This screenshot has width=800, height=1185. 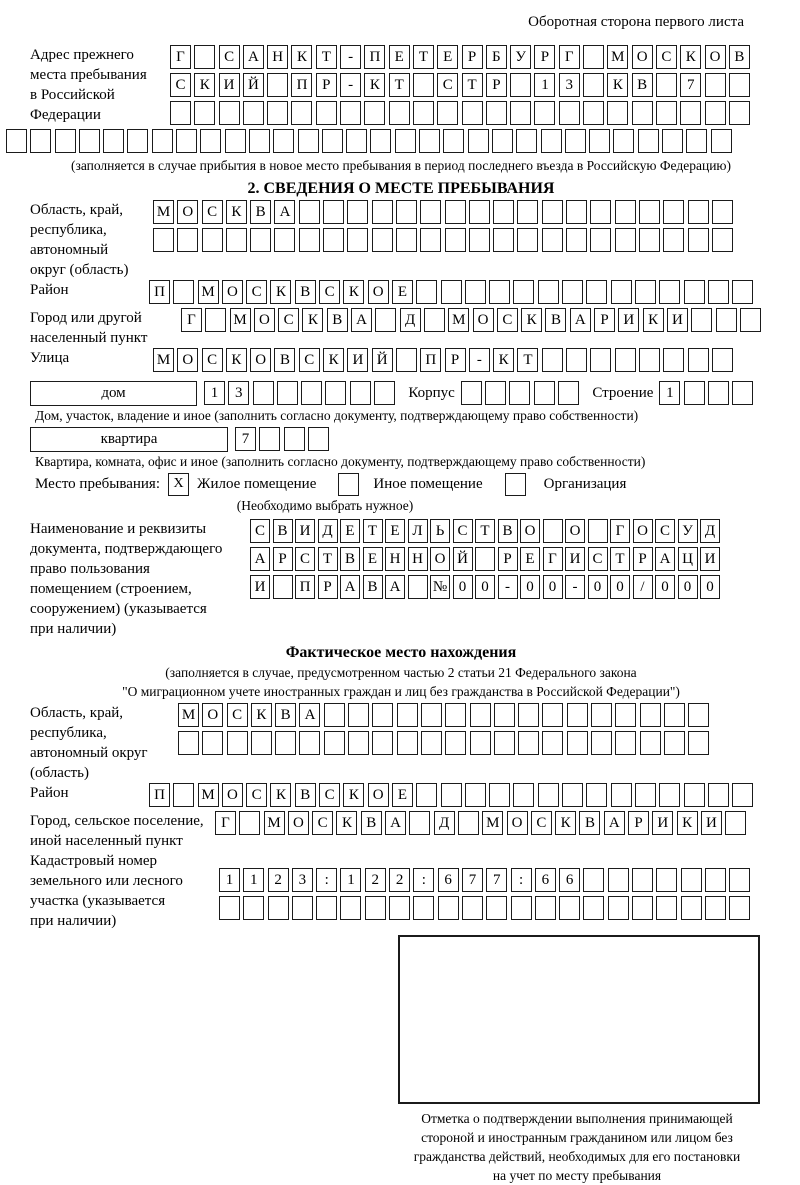 What do you see at coordinates (440, 587) in the screenshot?
I see `char-cell: №` at bounding box center [440, 587].